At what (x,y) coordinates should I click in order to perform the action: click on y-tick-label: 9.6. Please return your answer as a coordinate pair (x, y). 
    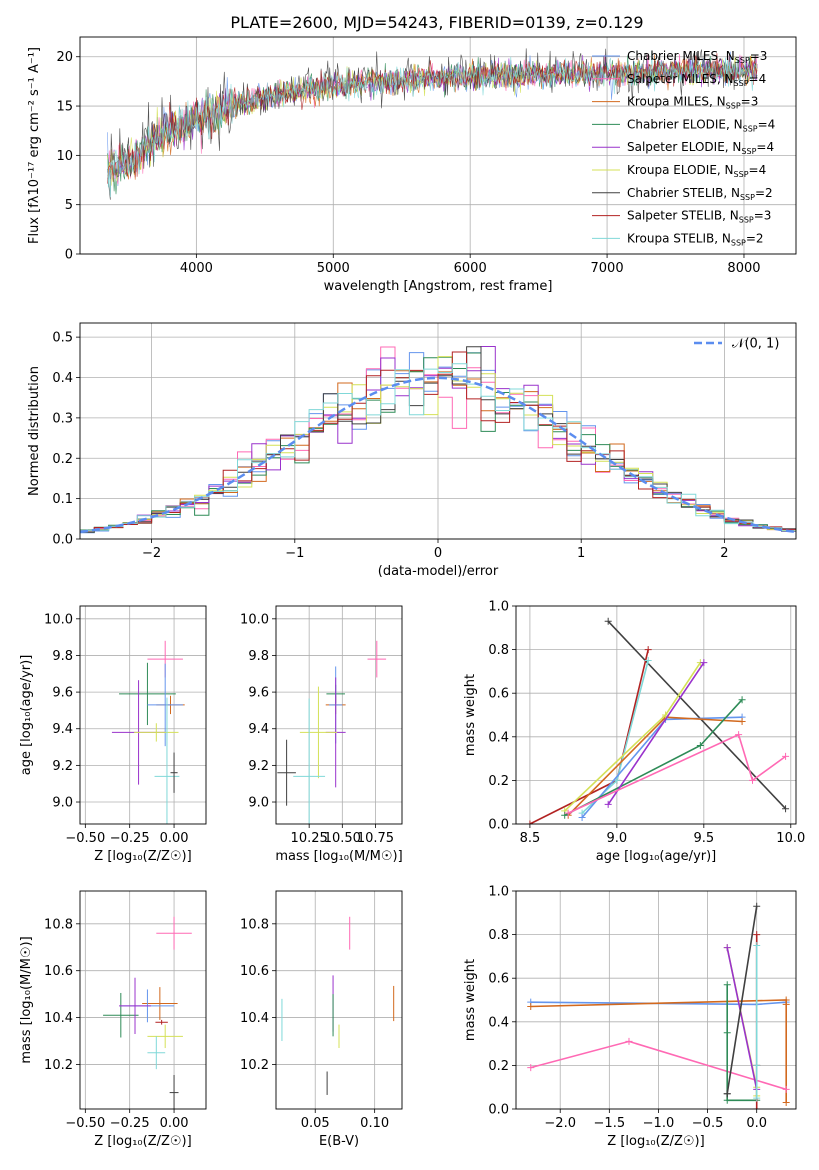
    Looking at the image, I should click on (258, 693).